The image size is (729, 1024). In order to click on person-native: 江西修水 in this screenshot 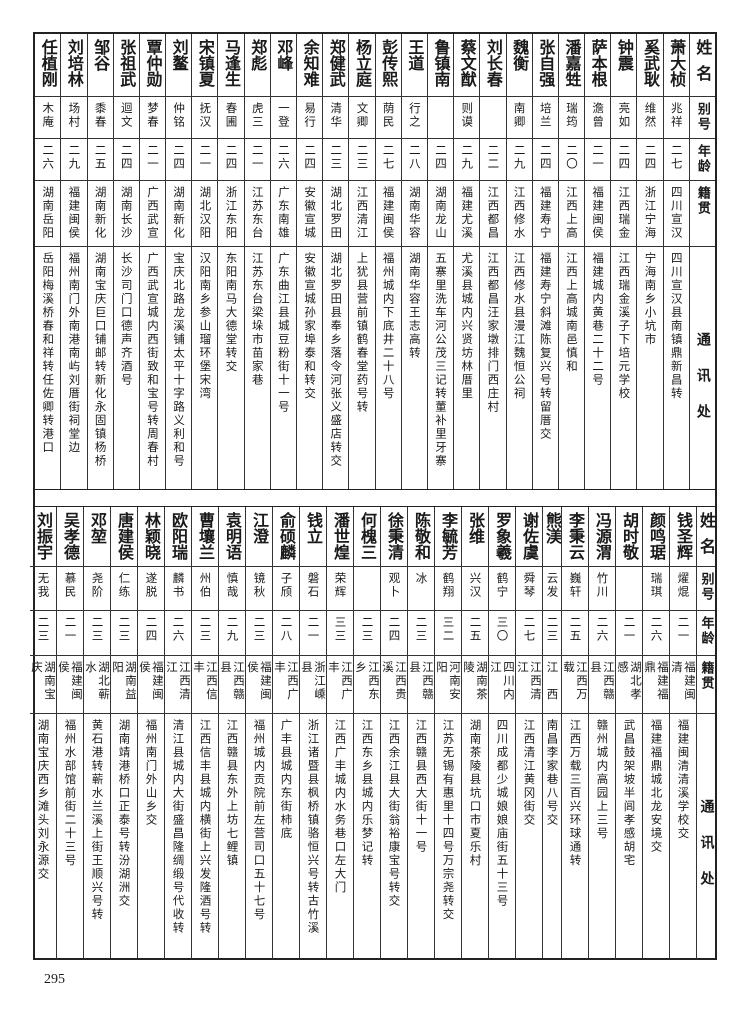, I will do `click(519, 213)`.